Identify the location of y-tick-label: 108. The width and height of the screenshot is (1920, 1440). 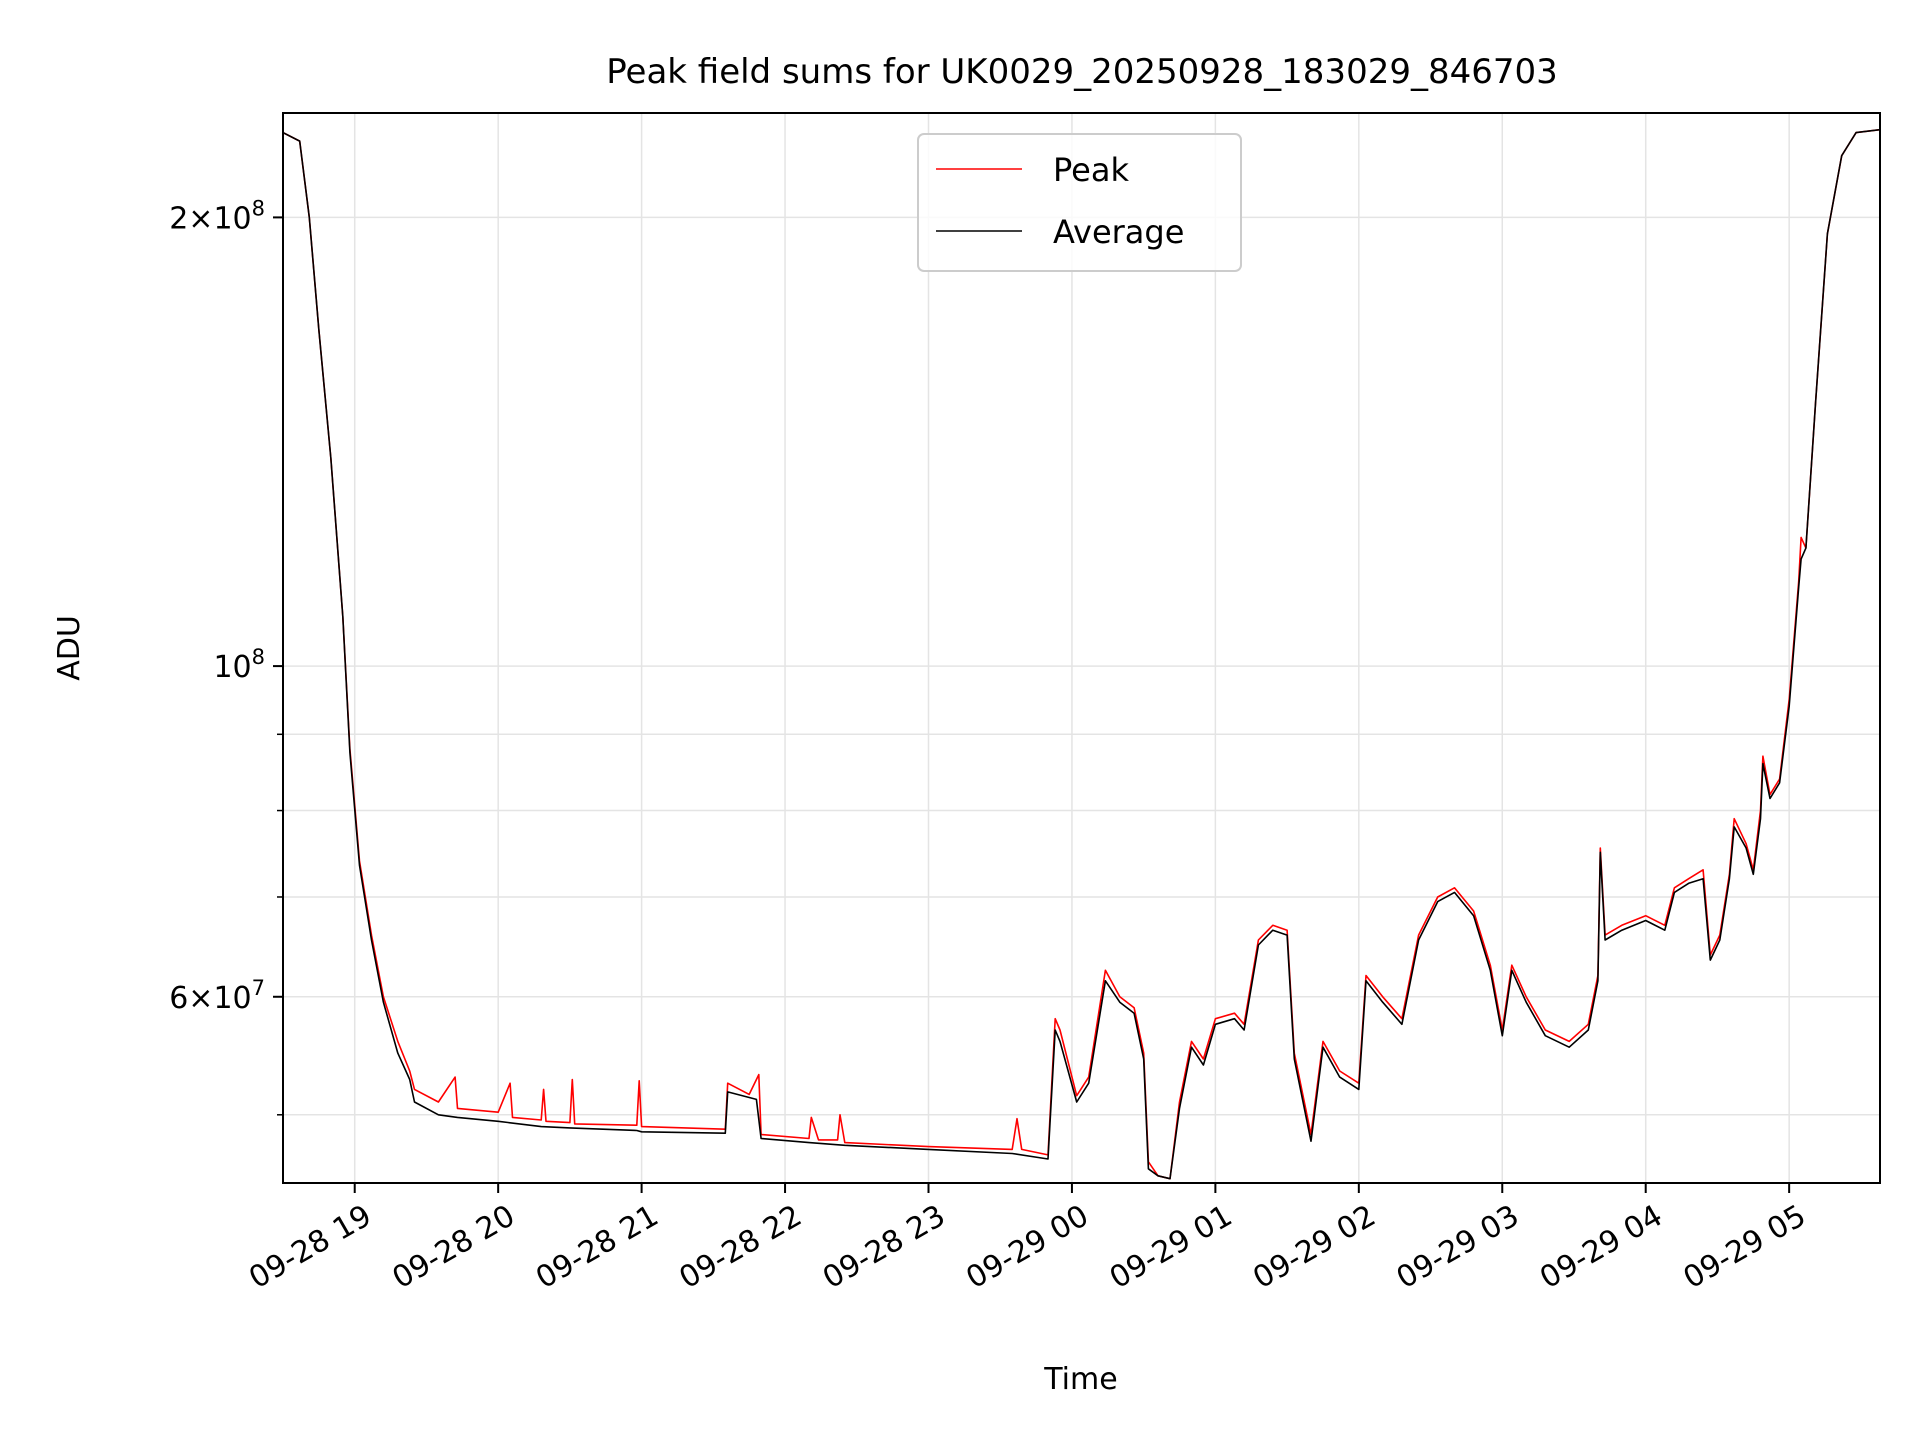
(239, 665).